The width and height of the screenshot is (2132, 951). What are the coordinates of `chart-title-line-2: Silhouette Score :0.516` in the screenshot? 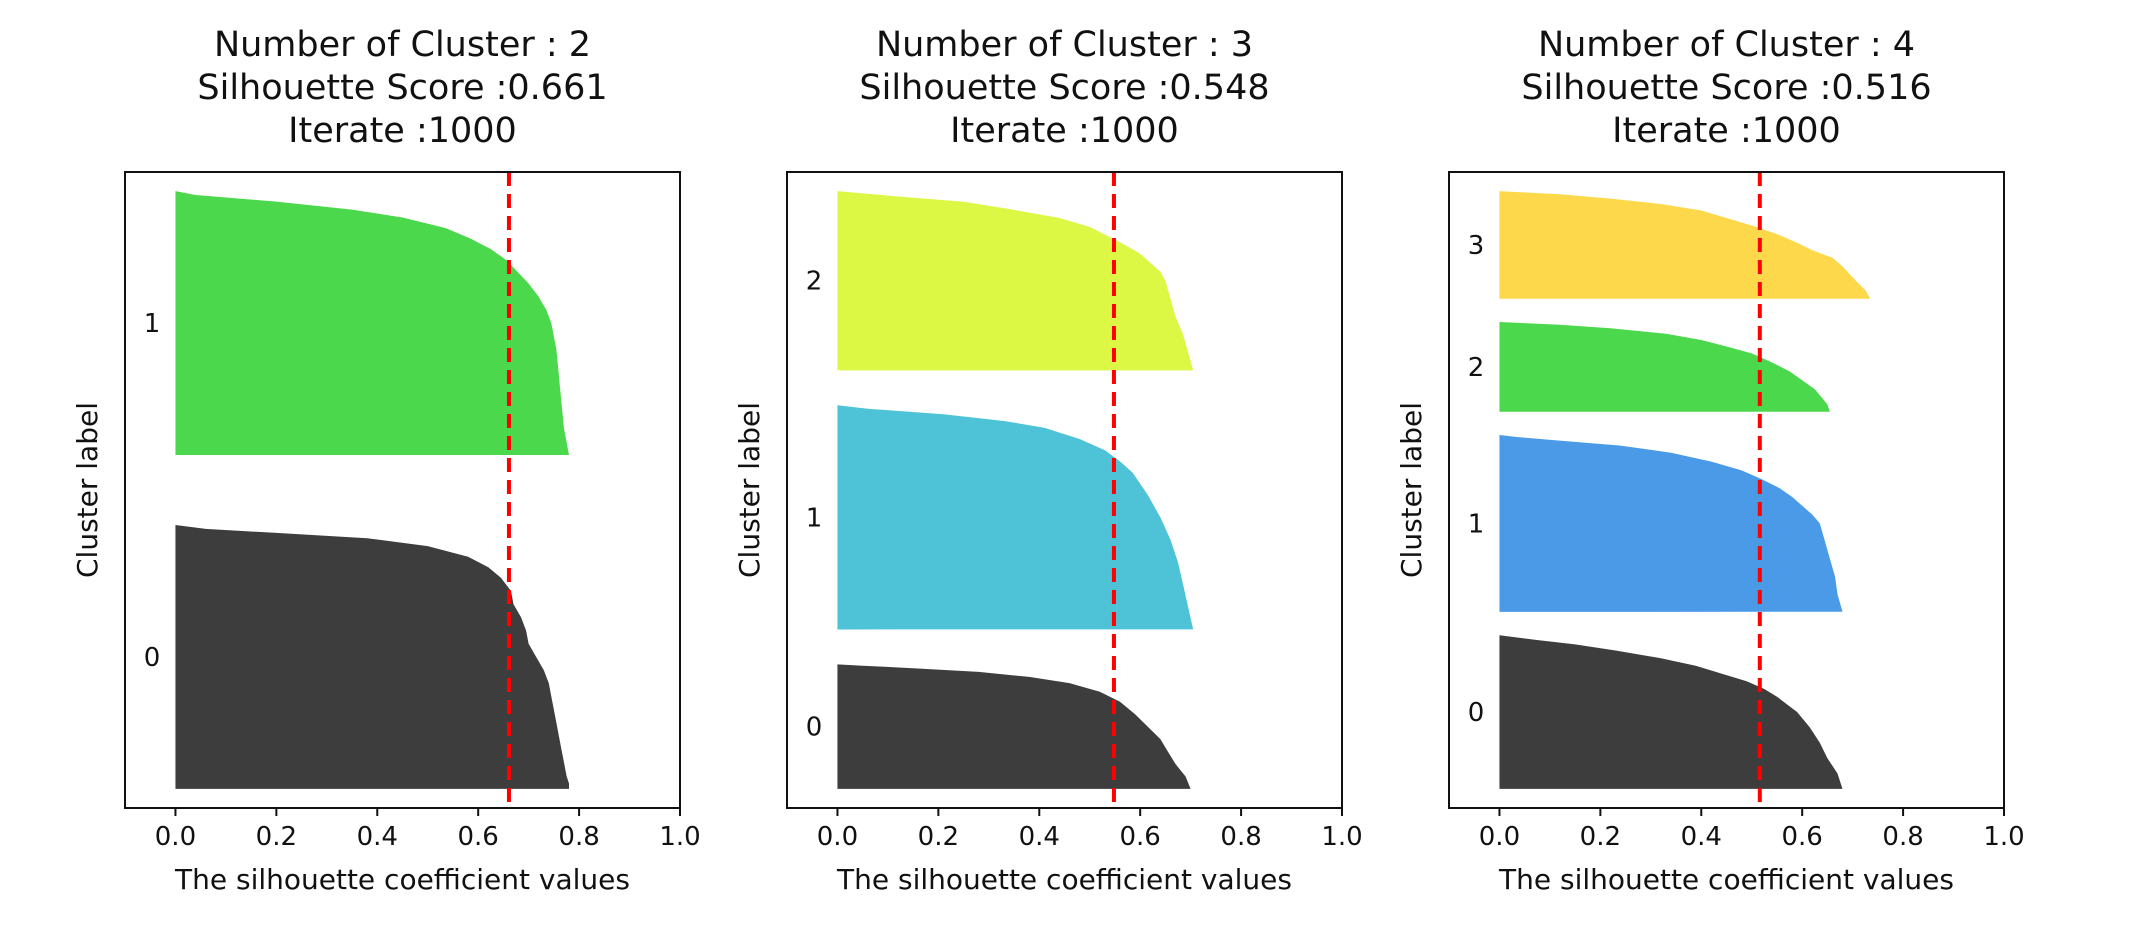 It's located at (1726, 88).